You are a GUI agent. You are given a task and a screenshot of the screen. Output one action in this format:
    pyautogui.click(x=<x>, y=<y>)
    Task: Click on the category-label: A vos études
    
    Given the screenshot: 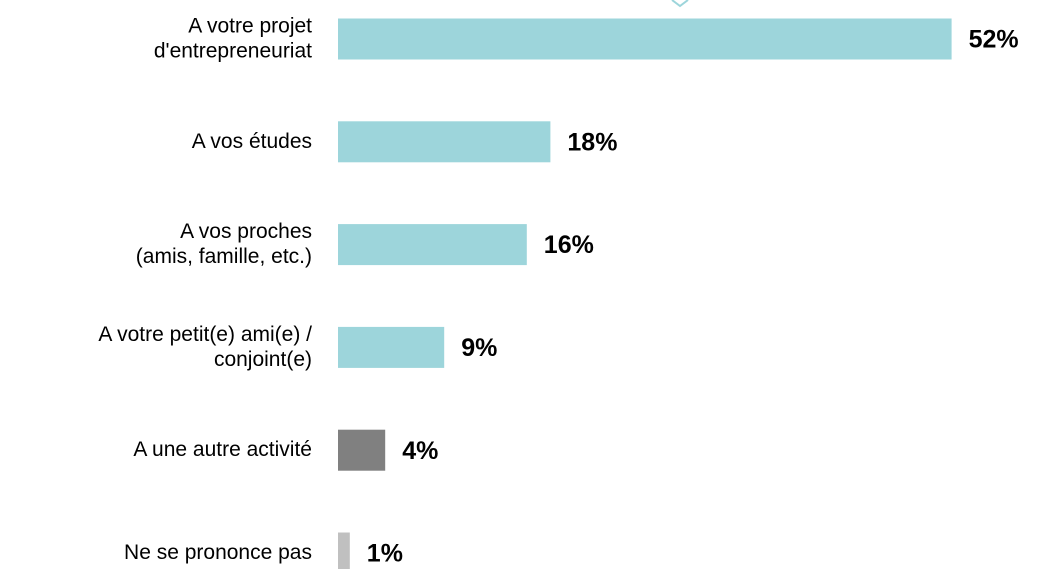 What is the action you would take?
    pyautogui.click(x=252, y=140)
    